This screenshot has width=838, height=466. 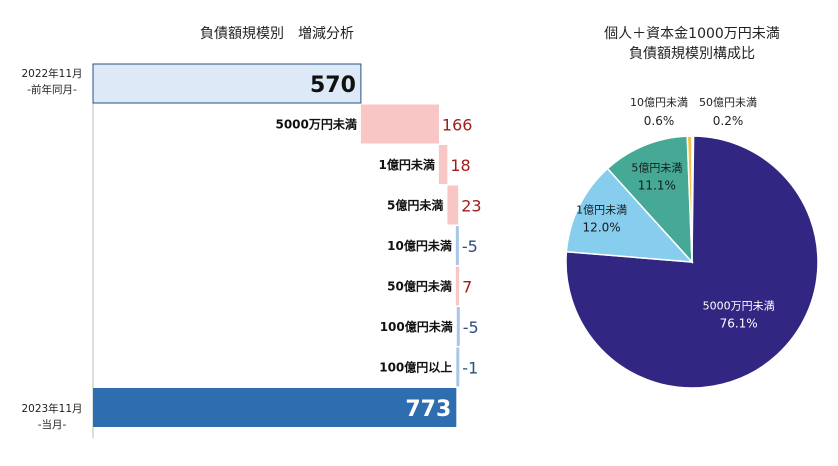 I want to click on end-period-sublabel: -当月-, so click(x=52, y=424).